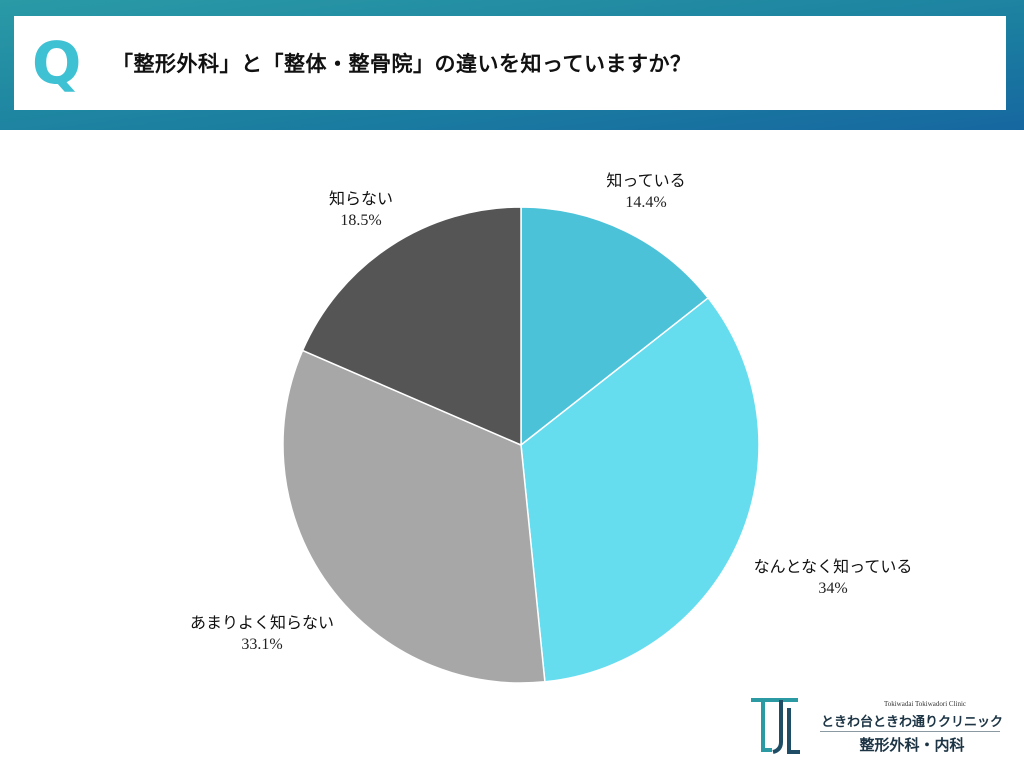 This screenshot has width=1024, height=768. Describe the element at coordinates (262, 622) in the screenshot. I see `slice-label: あまりよく知らない` at that location.